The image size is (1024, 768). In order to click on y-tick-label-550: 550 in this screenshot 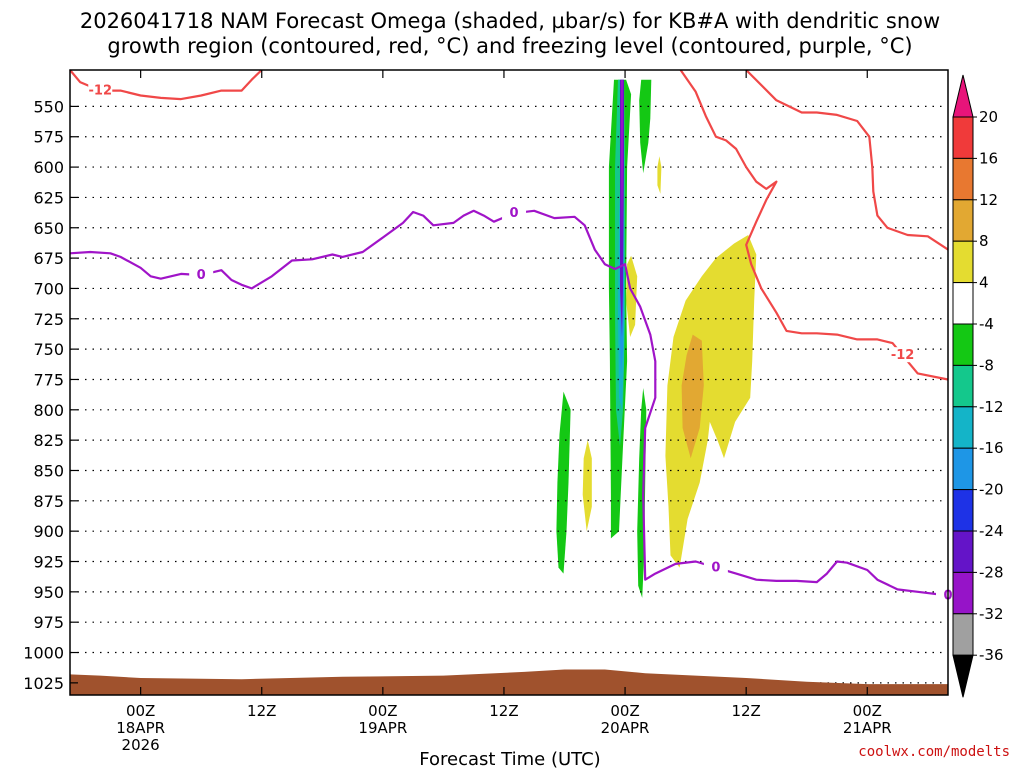, I will do `click(48, 106)`.